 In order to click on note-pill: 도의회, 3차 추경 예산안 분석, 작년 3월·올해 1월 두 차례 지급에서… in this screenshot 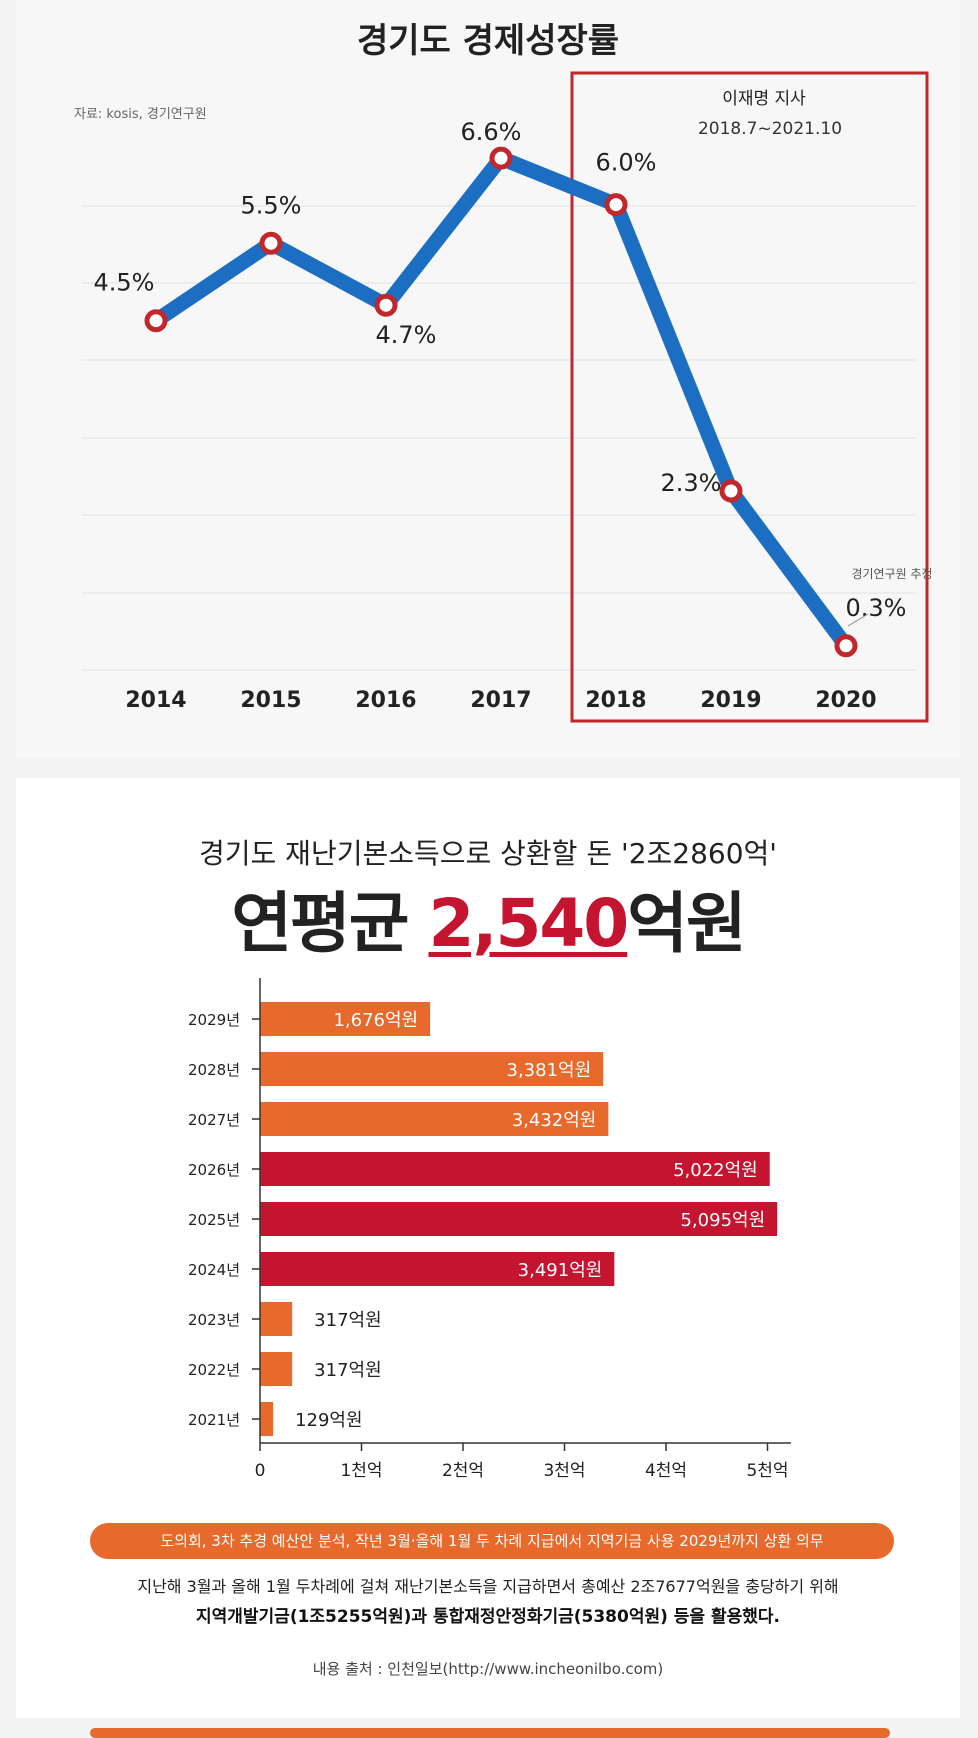, I will do `click(492, 1541)`.